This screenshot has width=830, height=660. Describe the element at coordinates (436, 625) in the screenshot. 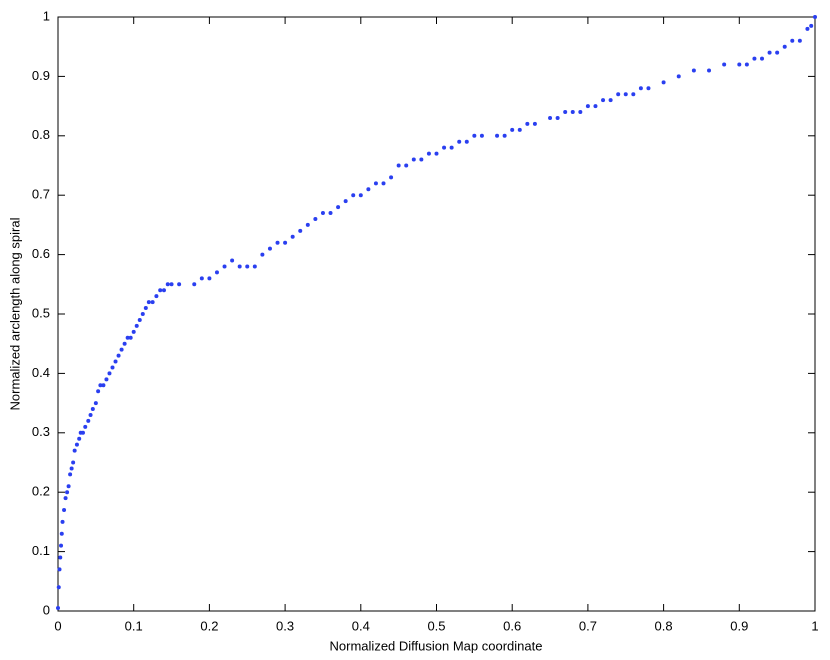

I see `x-tick-label: 0.5` at that location.